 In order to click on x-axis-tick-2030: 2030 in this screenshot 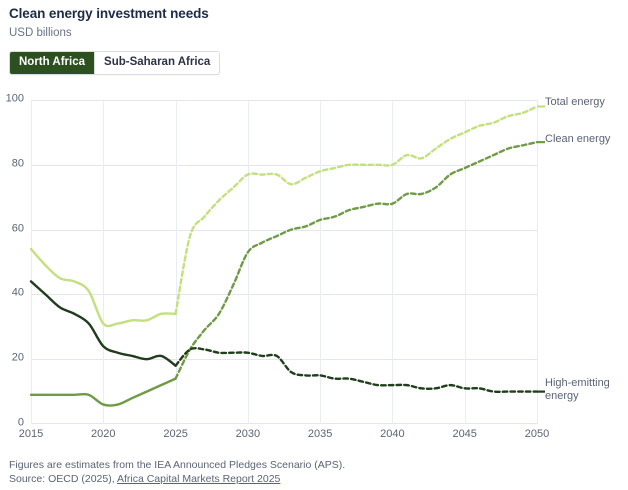, I will do `click(248, 434)`.